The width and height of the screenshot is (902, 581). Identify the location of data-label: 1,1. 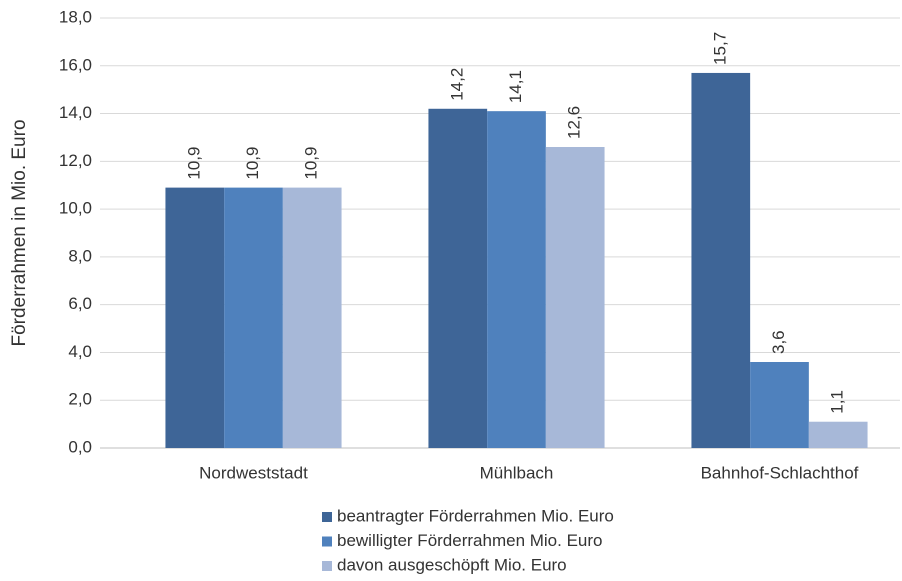
(837, 402).